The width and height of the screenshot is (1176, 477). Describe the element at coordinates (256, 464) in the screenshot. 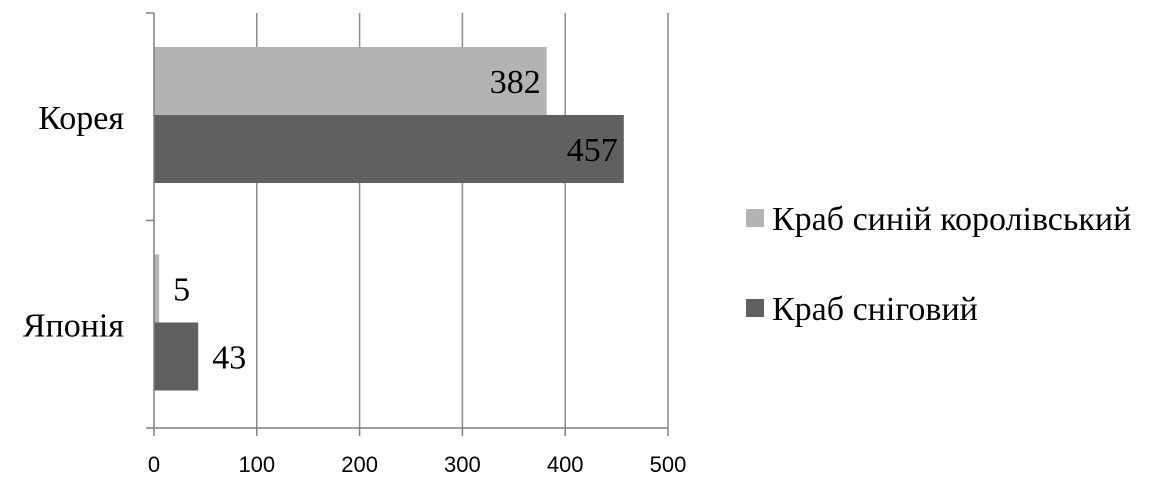

I see `x-tick-label: 100` at that location.